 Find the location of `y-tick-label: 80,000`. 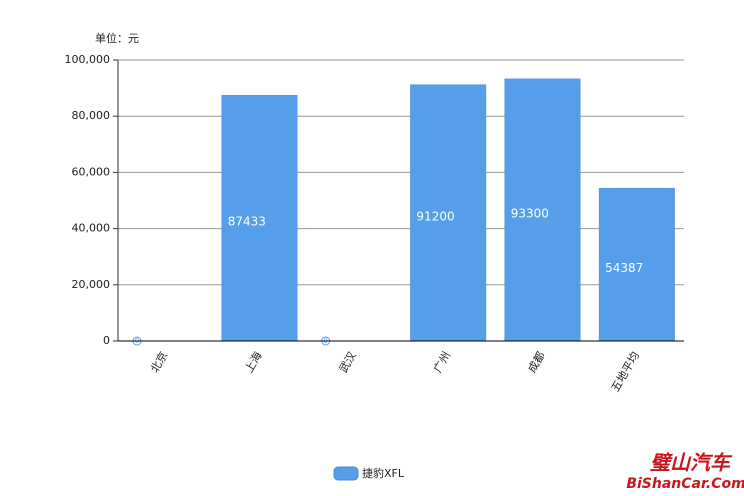

y-tick-label: 80,000 is located at coordinates (91, 115).